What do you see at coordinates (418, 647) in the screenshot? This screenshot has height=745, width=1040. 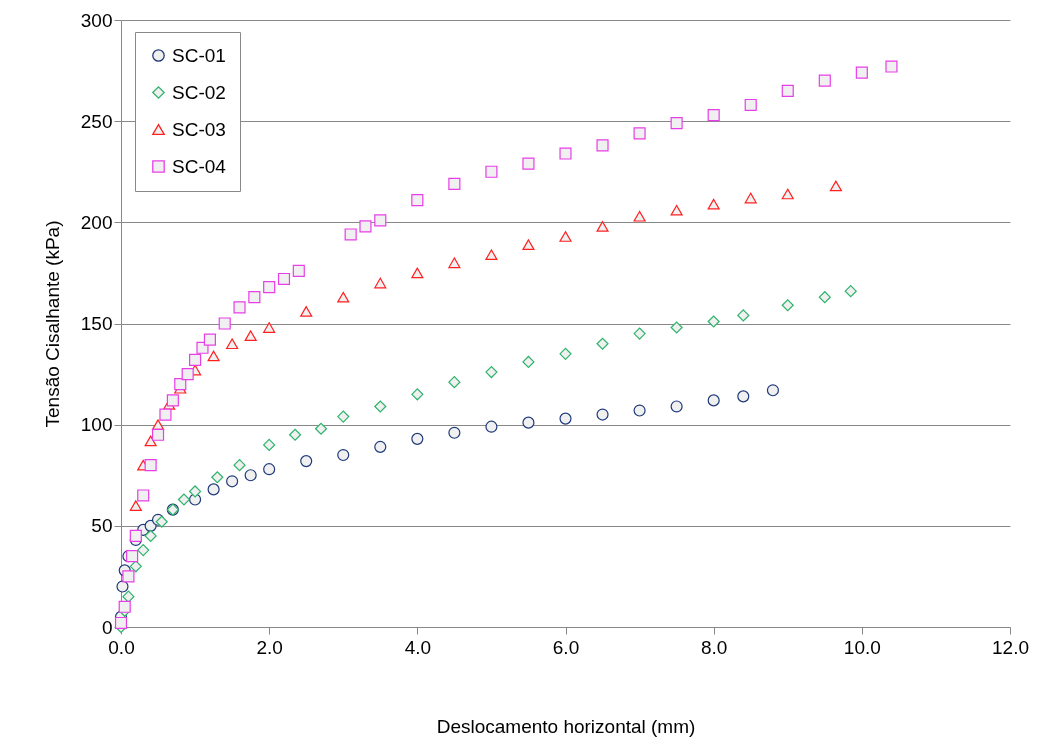 I see `x-tick-label: 4.0` at bounding box center [418, 647].